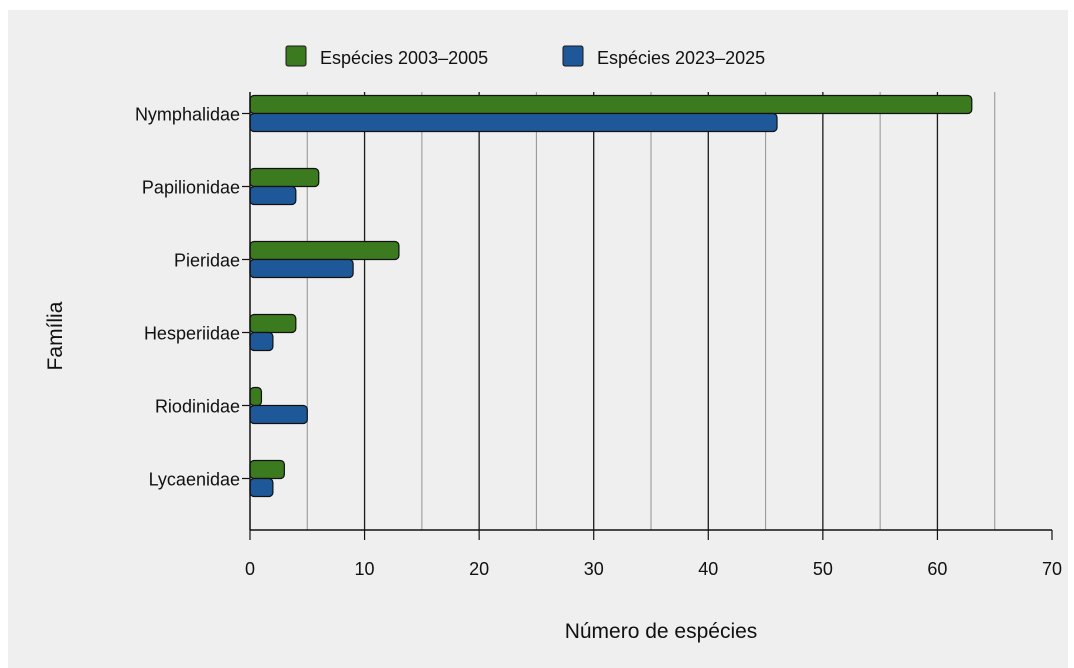 This screenshot has height=668, width=1074. Describe the element at coordinates (661, 631) in the screenshot. I see `x-axis-label: Número de espécies` at that location.